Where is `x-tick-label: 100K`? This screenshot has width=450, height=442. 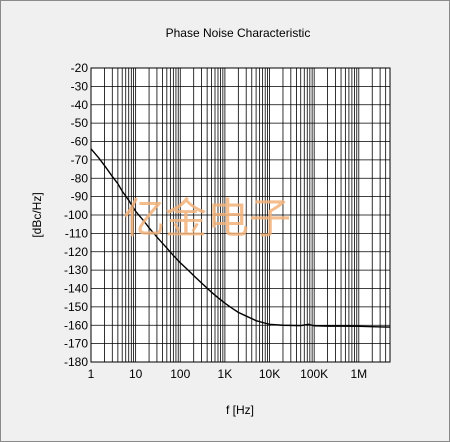
x-tick-label: 100K is located at coordinates (314, 374).